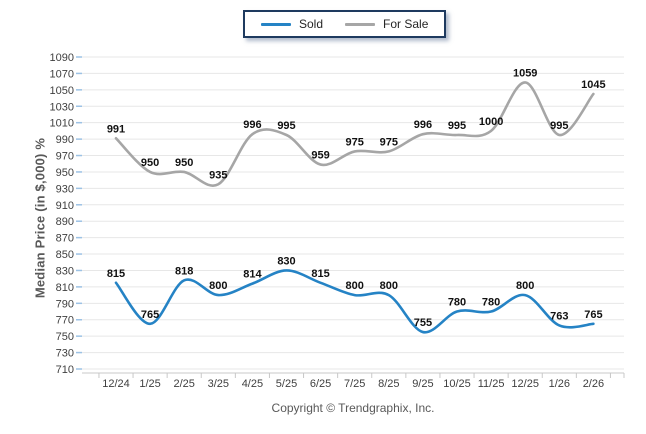 This screenshot has height=434, width=646. Describe the element at coordinates (354, 301) in the screenshot. I see `sold-line` at that location.